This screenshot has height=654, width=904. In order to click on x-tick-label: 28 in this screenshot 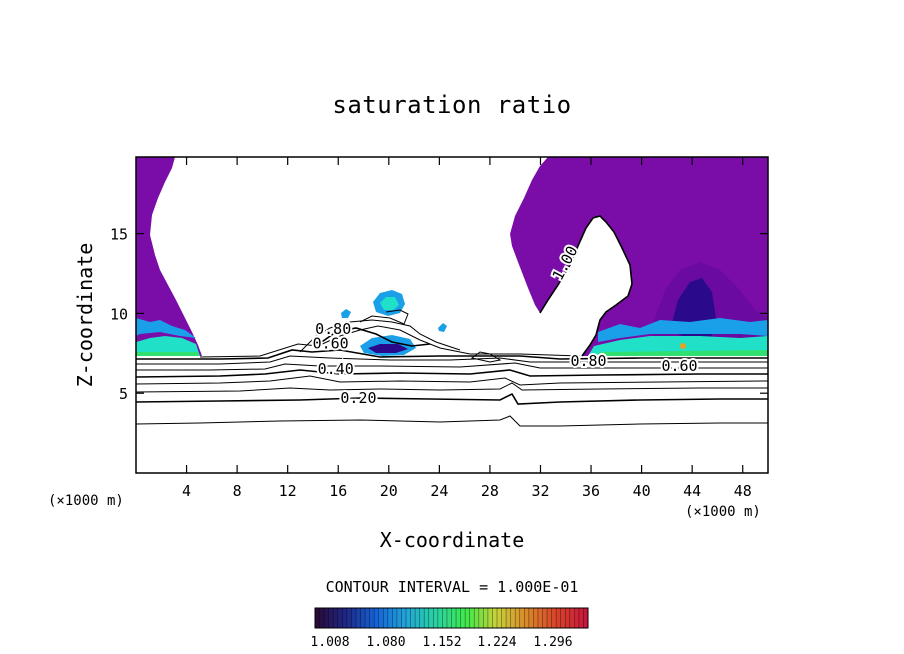, I will do `click(490, 491)`.